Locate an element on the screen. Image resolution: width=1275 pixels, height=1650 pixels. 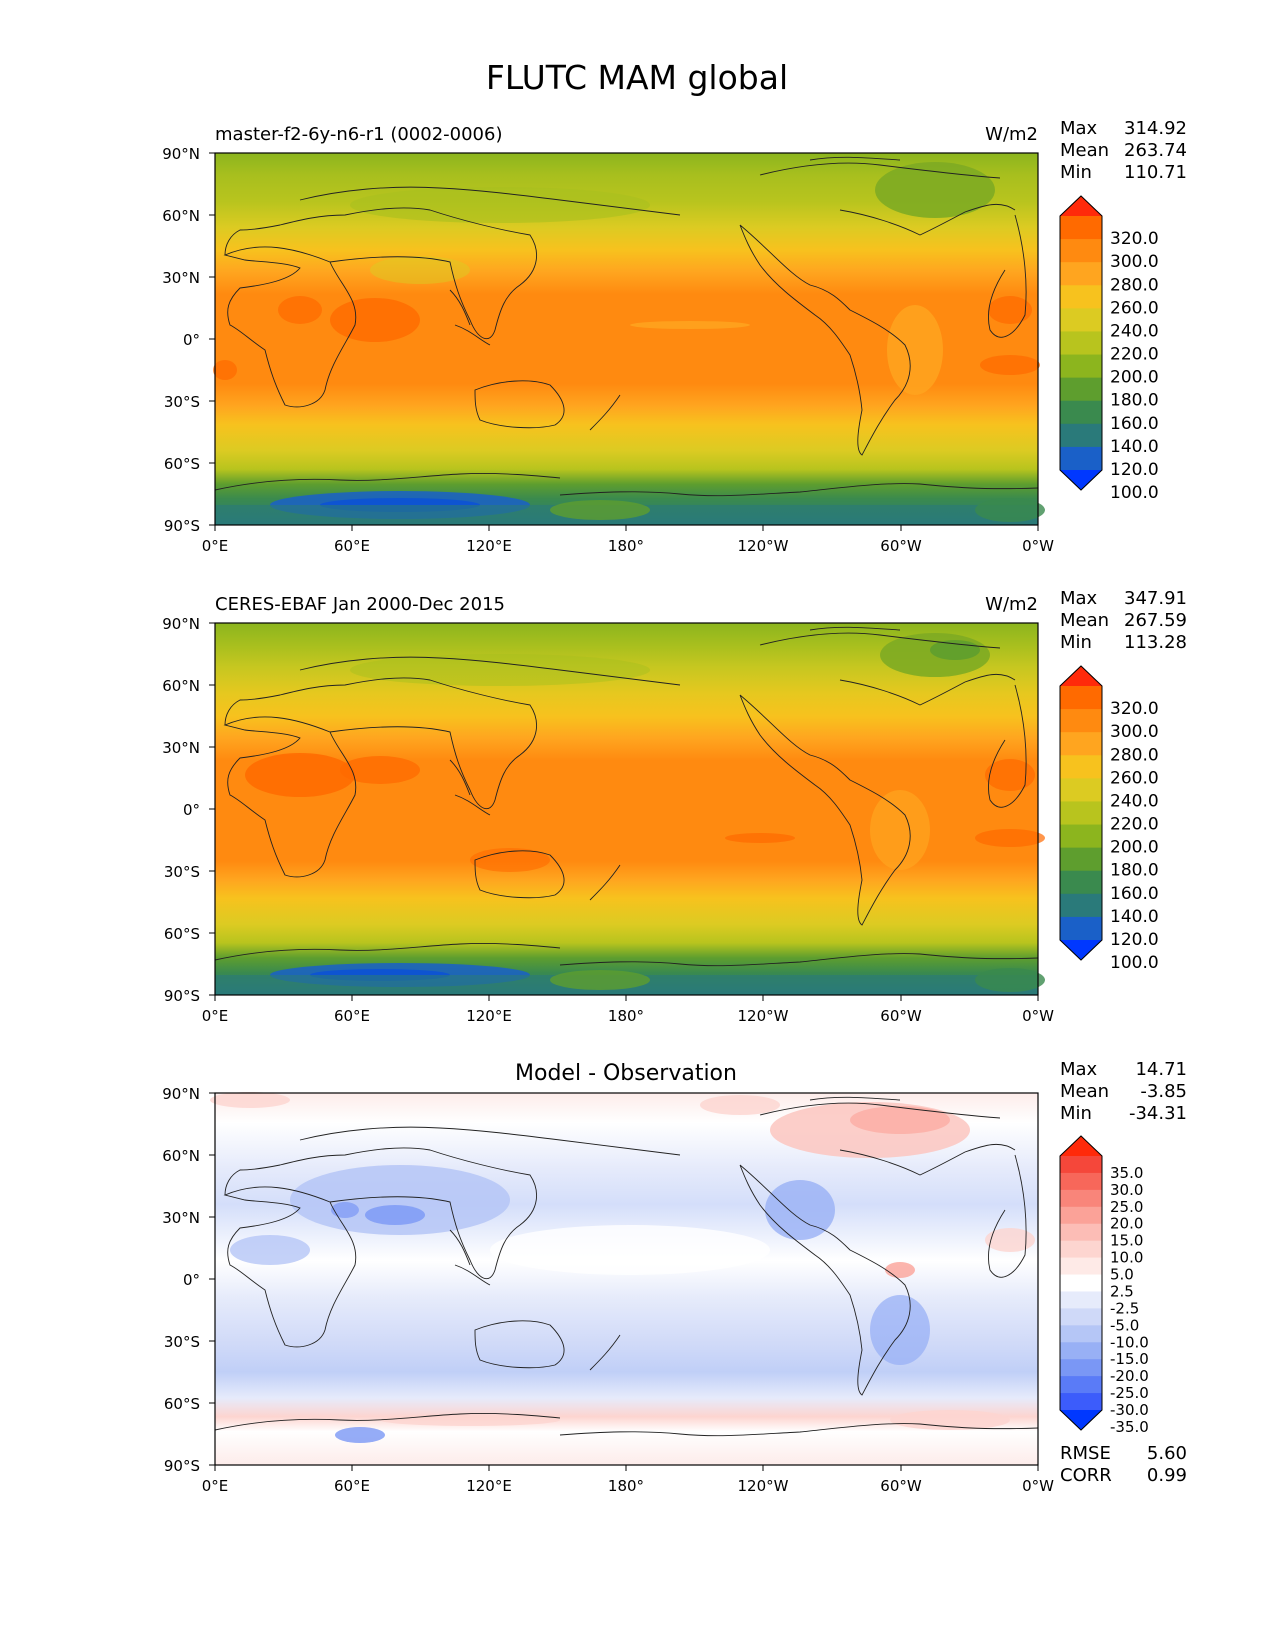
colorbar-tick-label: 220.0 is located at coordinates (1134, 825).